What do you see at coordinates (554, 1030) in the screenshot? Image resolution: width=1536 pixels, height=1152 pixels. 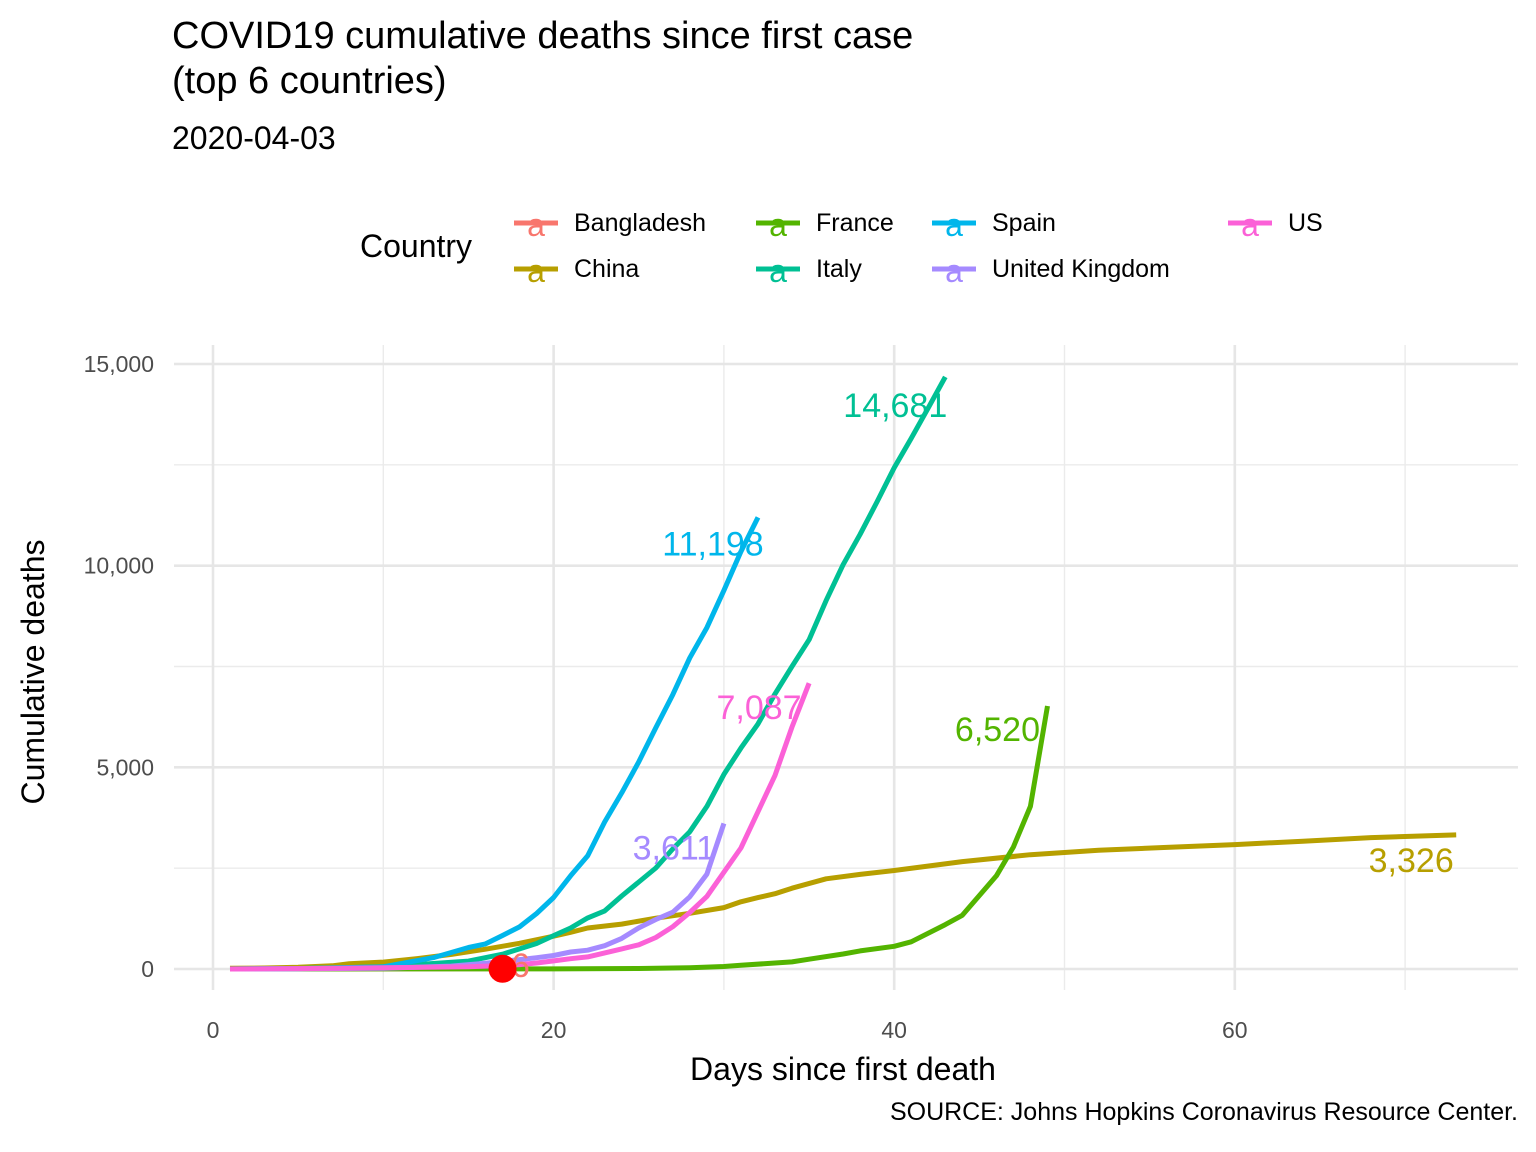 I see `x-tick-label: 20` at bounding box center [554, 1030].